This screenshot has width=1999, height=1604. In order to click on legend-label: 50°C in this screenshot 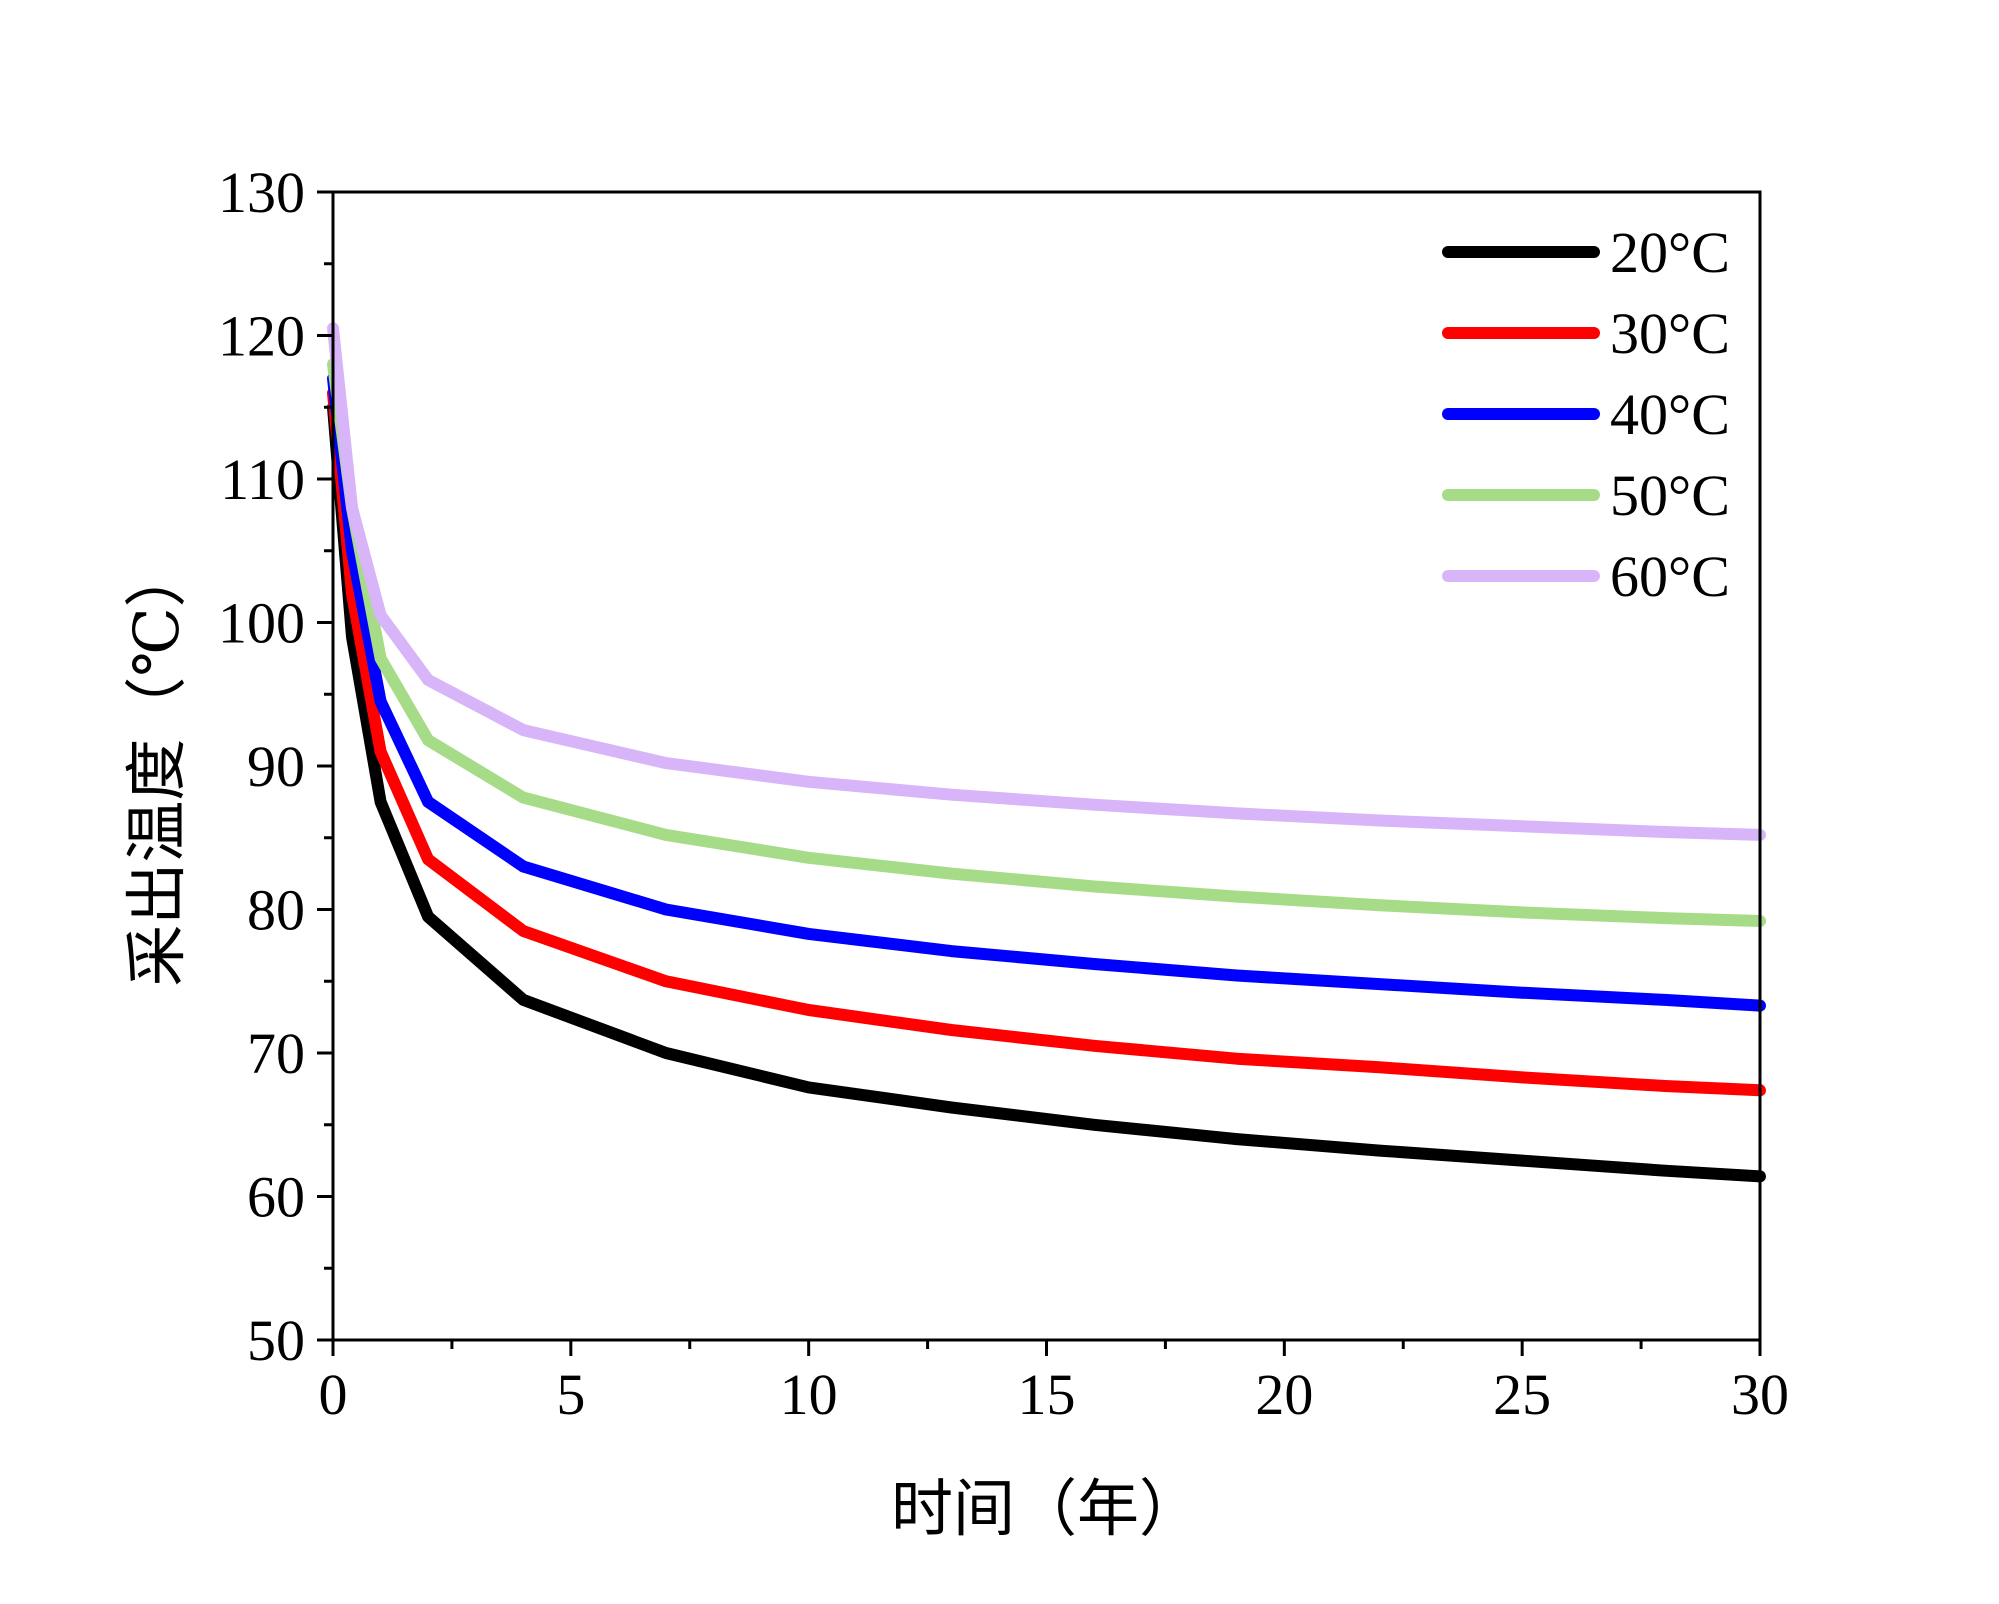, I will do `click(1670, 495)`.